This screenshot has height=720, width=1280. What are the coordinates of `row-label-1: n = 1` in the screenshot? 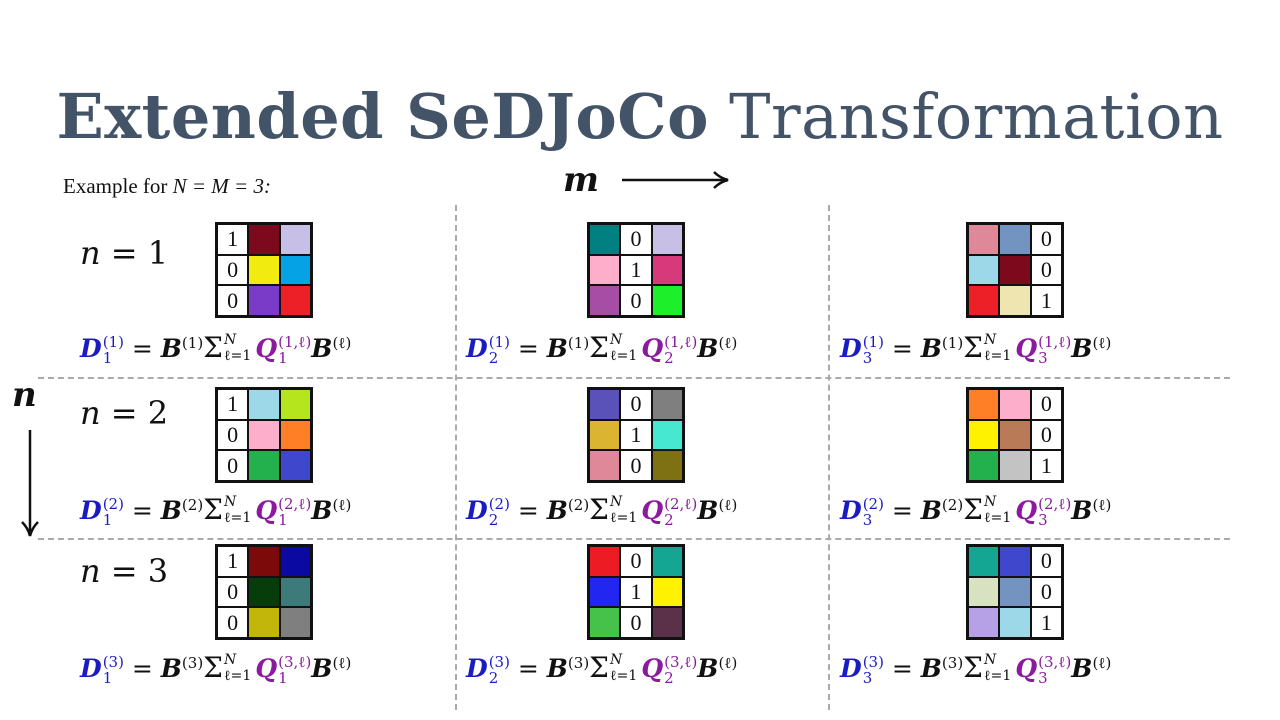 It's located at (124, 253).